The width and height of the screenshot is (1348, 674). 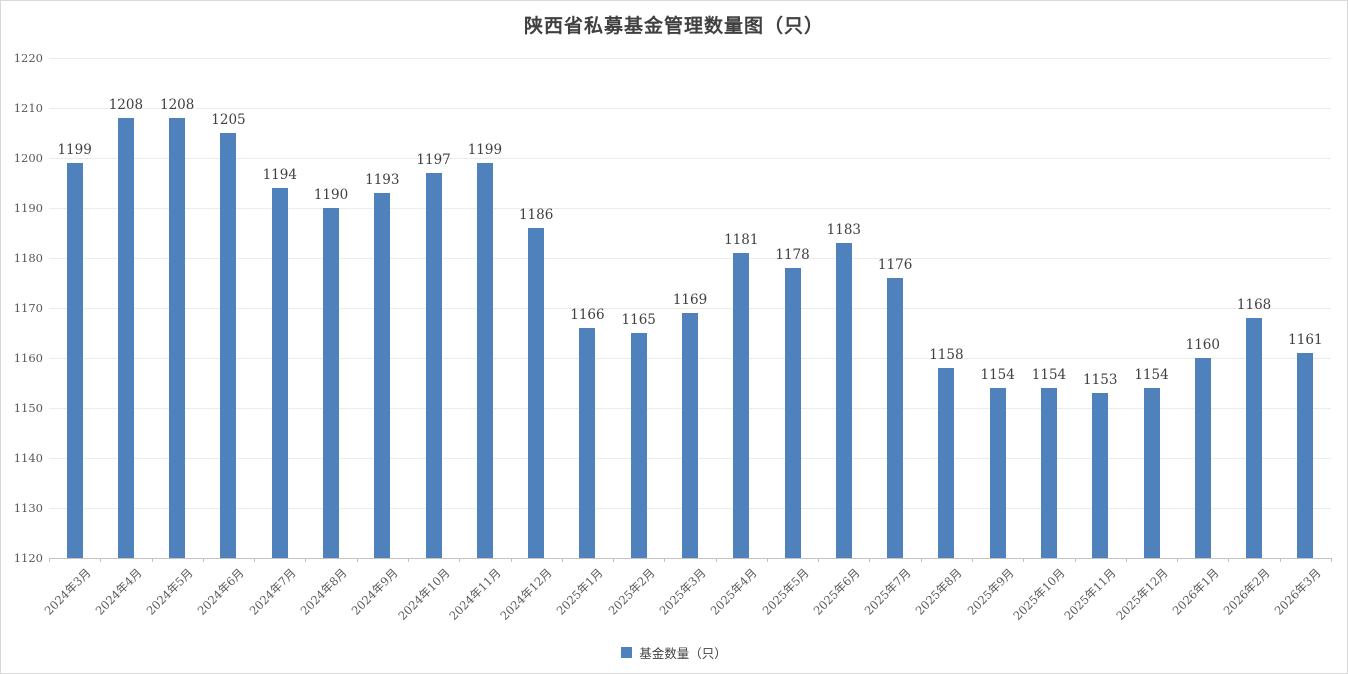 What do you see at coordinates (28, 408) in the screenshot?
I see `y-axis-label: 1150` at bounding box center [28, 408].